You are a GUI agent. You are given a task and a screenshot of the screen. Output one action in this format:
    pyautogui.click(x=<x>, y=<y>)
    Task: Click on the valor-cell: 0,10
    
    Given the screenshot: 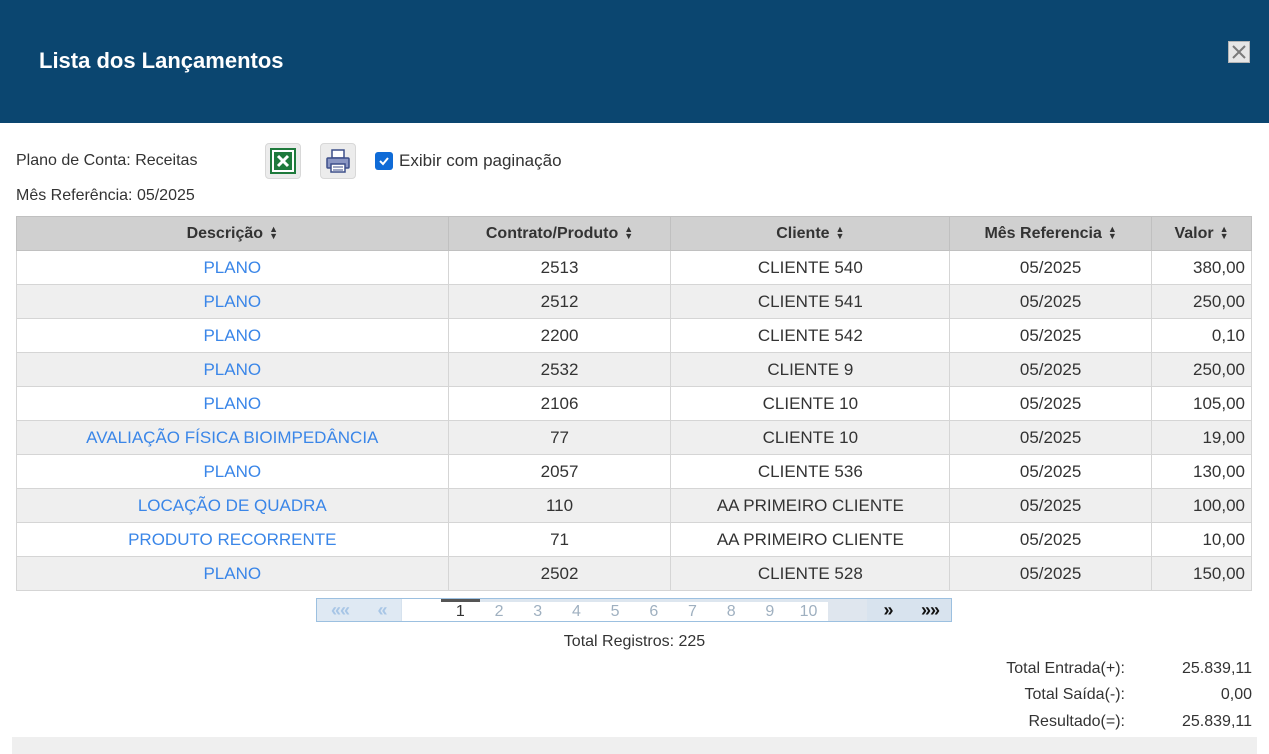 What is the action you would take?
    pyautogui.click(x=1201, y=335)
    